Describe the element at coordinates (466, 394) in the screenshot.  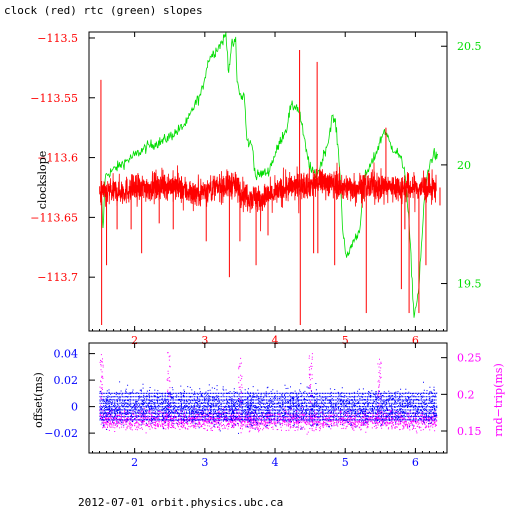
I see `lower-y2-tick-label: 0.2` at that location.